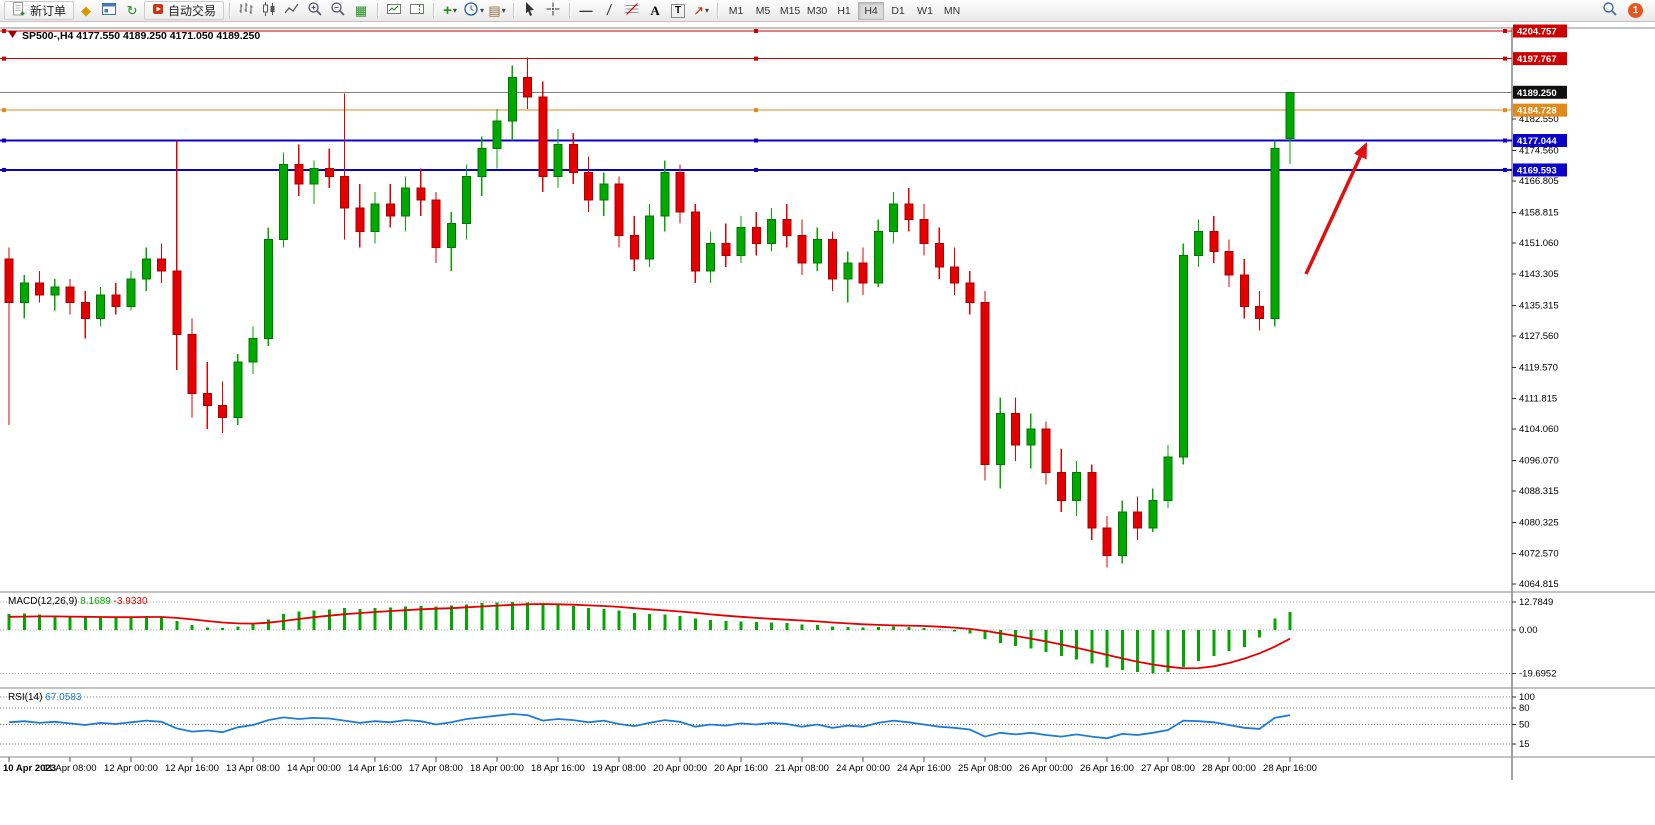 This screenshot has height=825, width=1655. I want to click on arrow-shape-icon: ↗, so click(698, 10).